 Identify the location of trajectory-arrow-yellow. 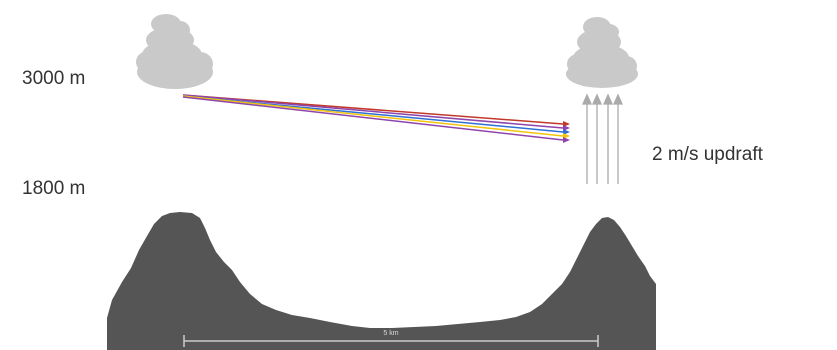
(373, 116).